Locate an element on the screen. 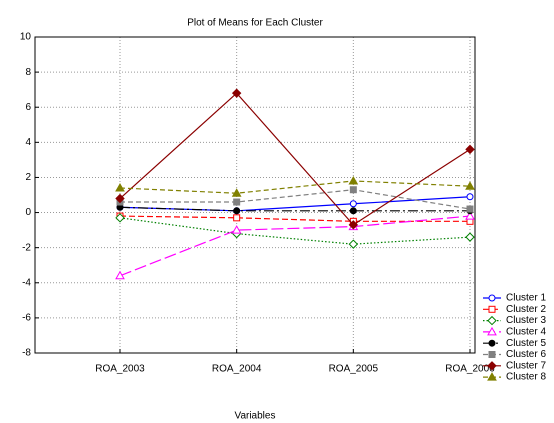  legend-label: Cluster 6 is located at coordinates (526, 354).